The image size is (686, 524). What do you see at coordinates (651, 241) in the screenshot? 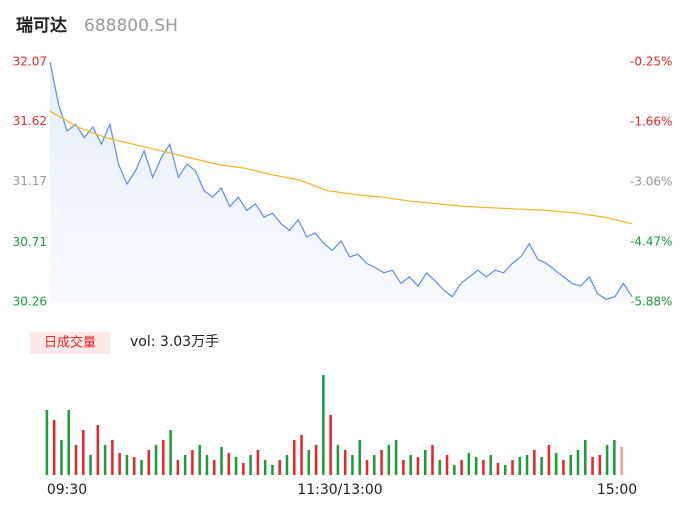
I see `y2-tick-label: -4.47%` at bounding box center [651, 241].